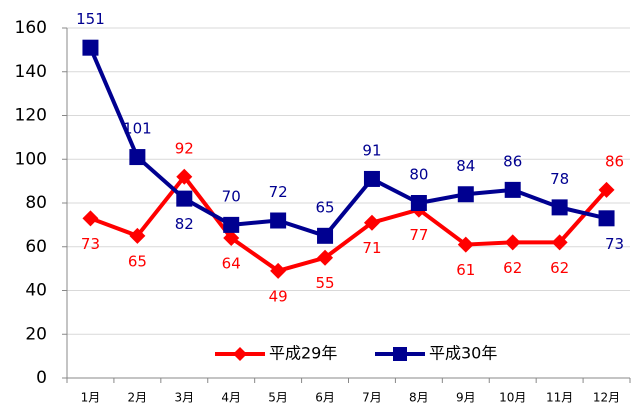 The height and width of the screenshot is (409, 633). I want to click on x-tick-label: 11月, so click(559, 398).